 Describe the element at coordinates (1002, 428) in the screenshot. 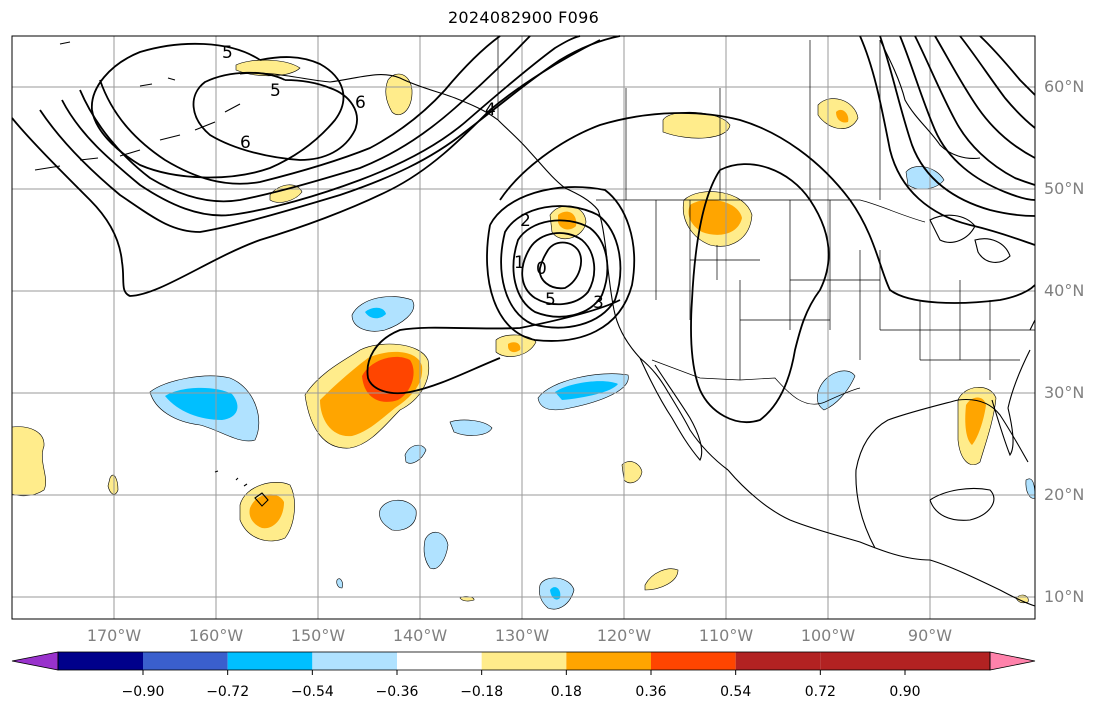

I see `florida` at that location.